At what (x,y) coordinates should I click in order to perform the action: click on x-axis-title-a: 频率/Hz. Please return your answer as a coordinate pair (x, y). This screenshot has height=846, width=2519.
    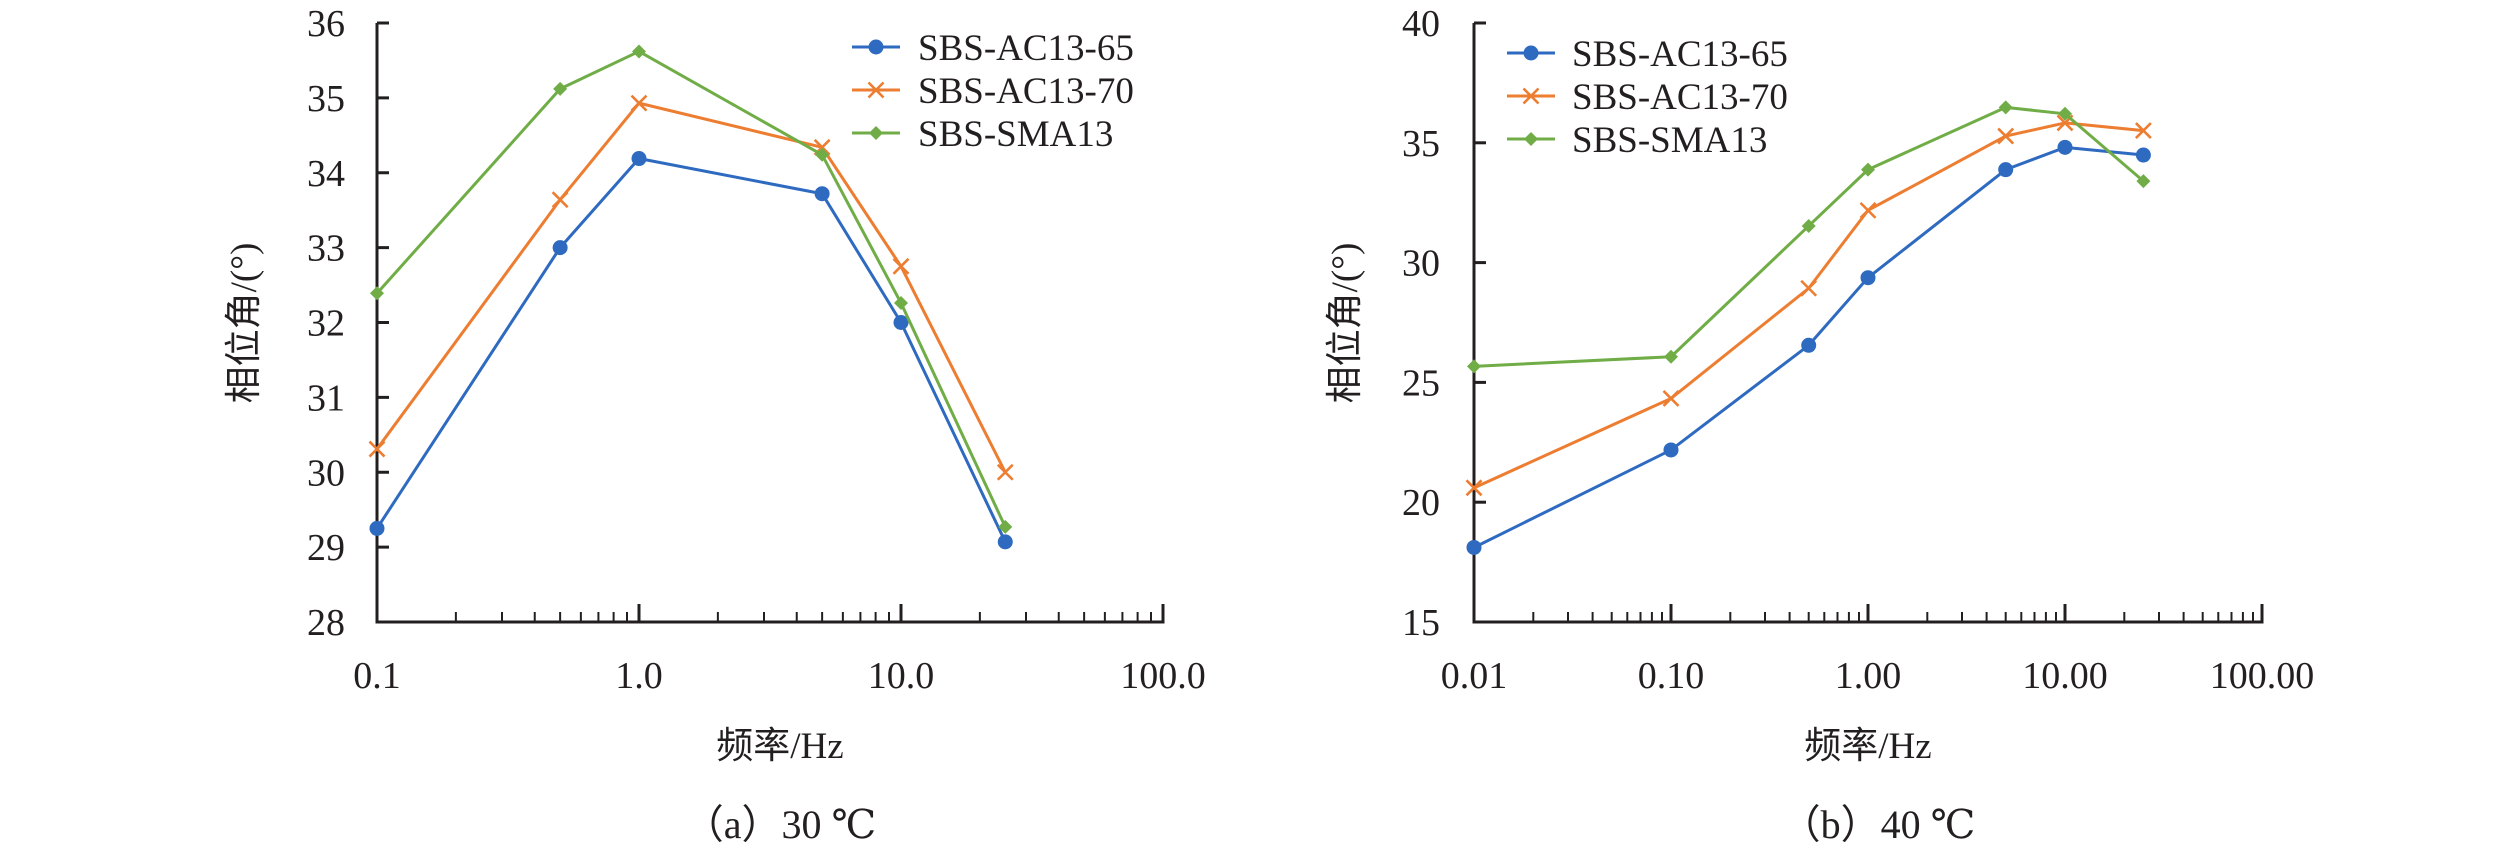
    Looking at the image, I should click on (779, 746).